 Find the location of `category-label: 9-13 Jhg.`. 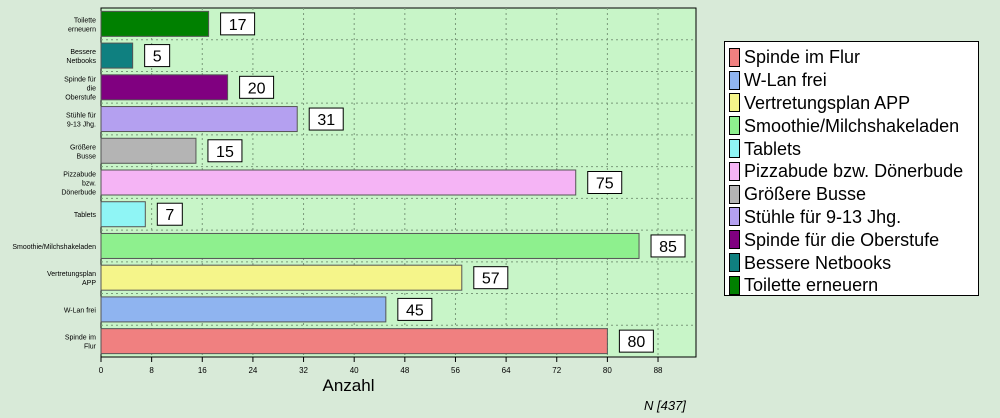

category-label: 9-13 Jhg. is located at coordinates (81, 125).